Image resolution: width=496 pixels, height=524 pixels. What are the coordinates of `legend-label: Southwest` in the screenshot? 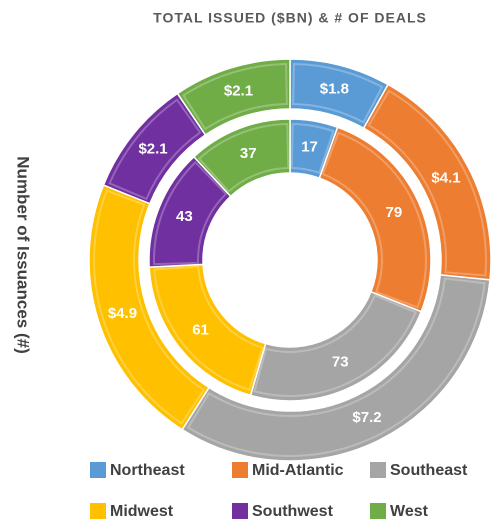 It's located at (293, 511).